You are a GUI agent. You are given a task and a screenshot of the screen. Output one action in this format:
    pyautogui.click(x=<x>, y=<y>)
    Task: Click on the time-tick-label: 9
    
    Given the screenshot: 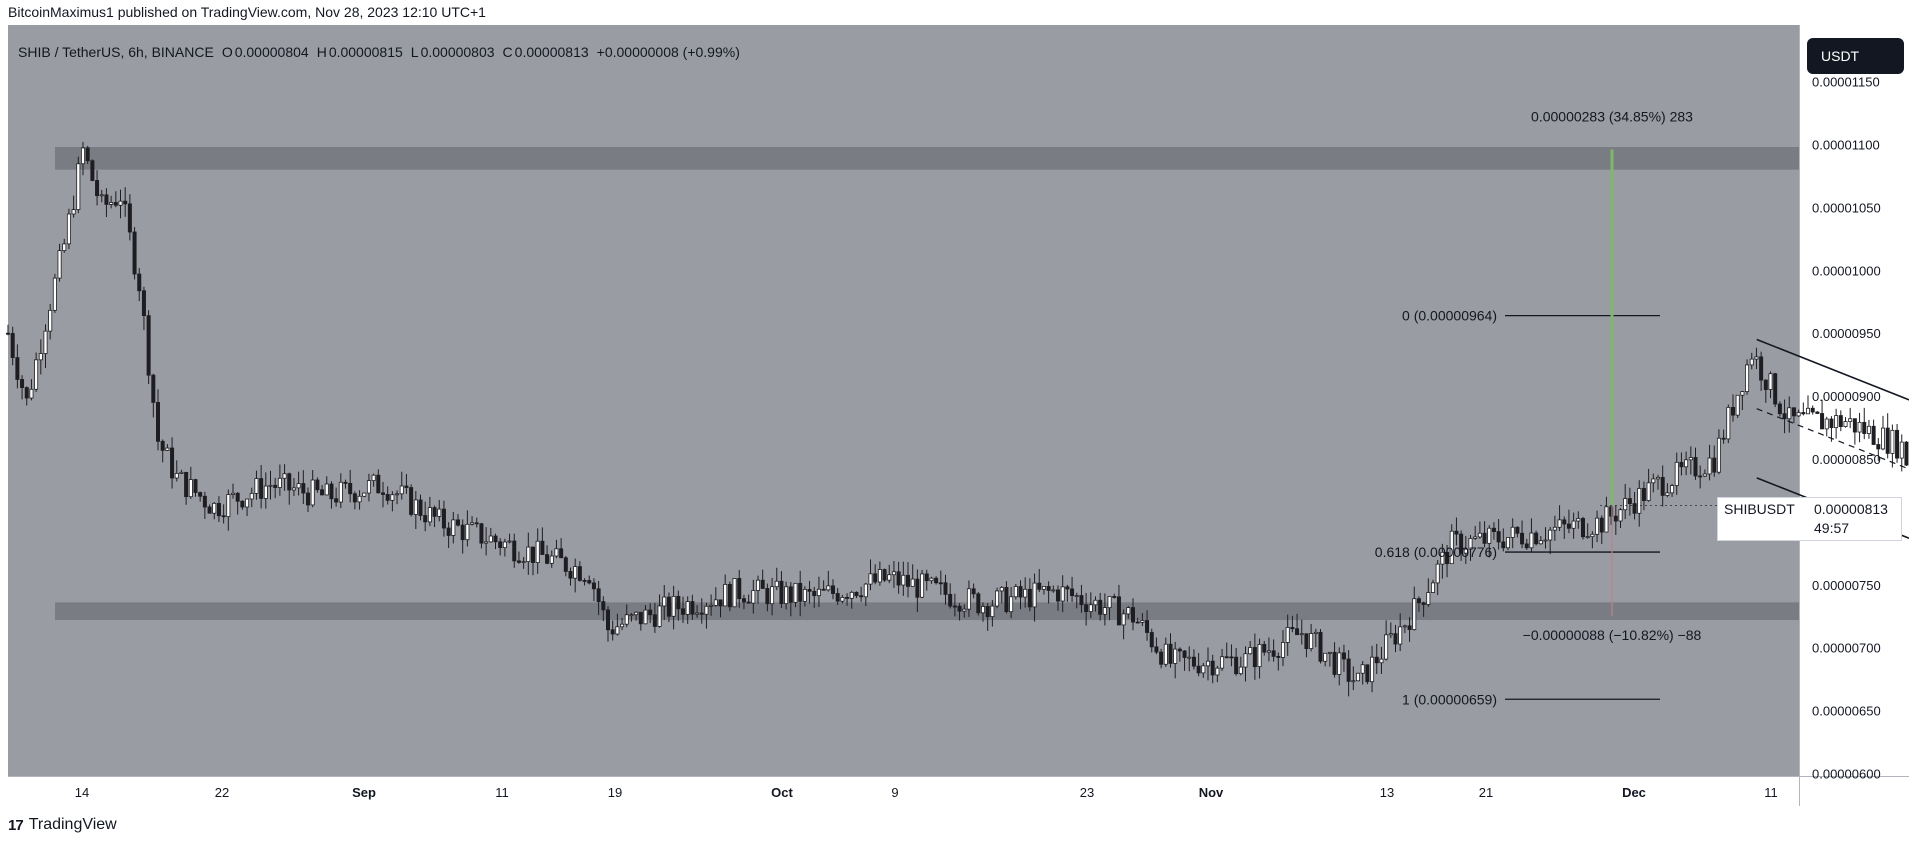 What is the action you would take?
    pyautogui.click(x=894, y=792)
    